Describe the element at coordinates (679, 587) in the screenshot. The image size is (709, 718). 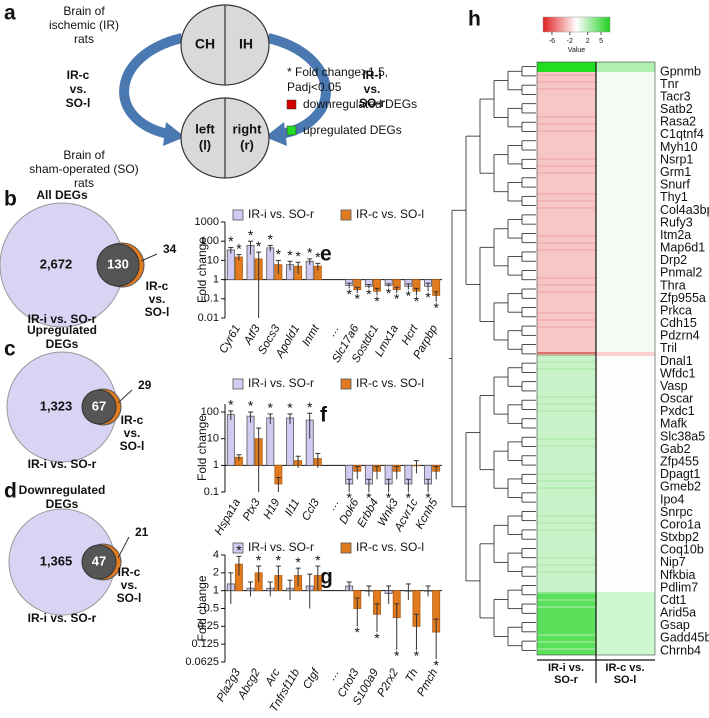
I see `gene-label: Pdlim7` at that location.